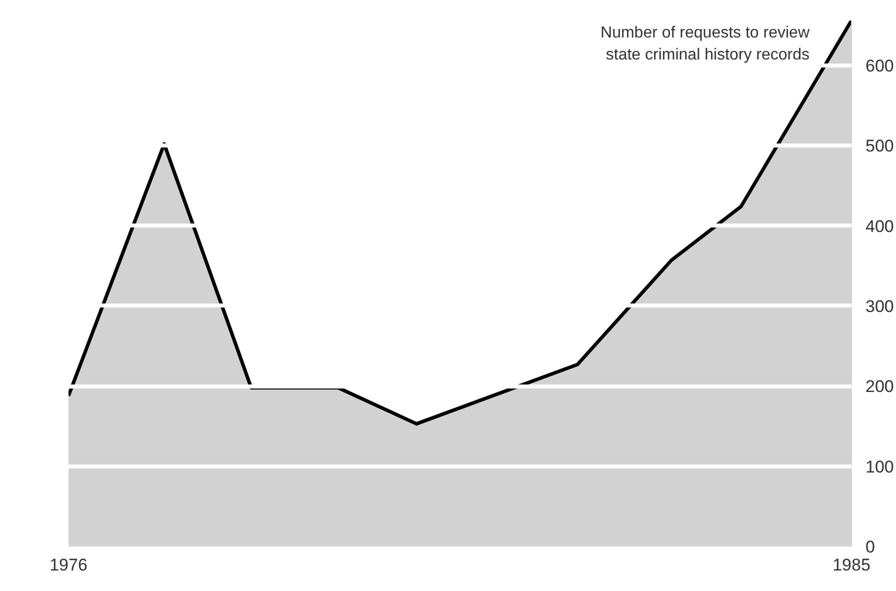 This screenshot has width=896, height=591. I want to click on y-tick-label: 500, so click(880, 146).